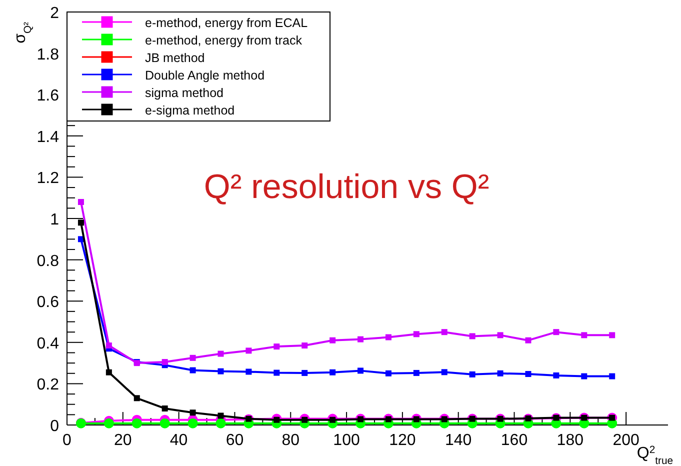 The image size is (681, 466). What do you see at coordinates (123, 440) in the screenshot?
I see `x-tick-label: 20` at bounding box center [123, 440].